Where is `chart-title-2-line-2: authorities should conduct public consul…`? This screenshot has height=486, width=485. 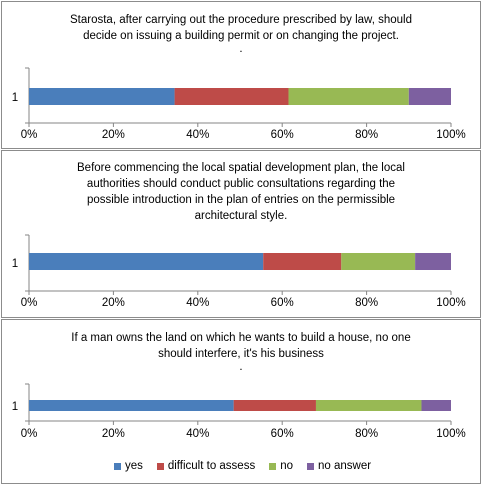
chart-title-2-line-2: authorities should conduct public consul… is located at coordinates (241, 184).